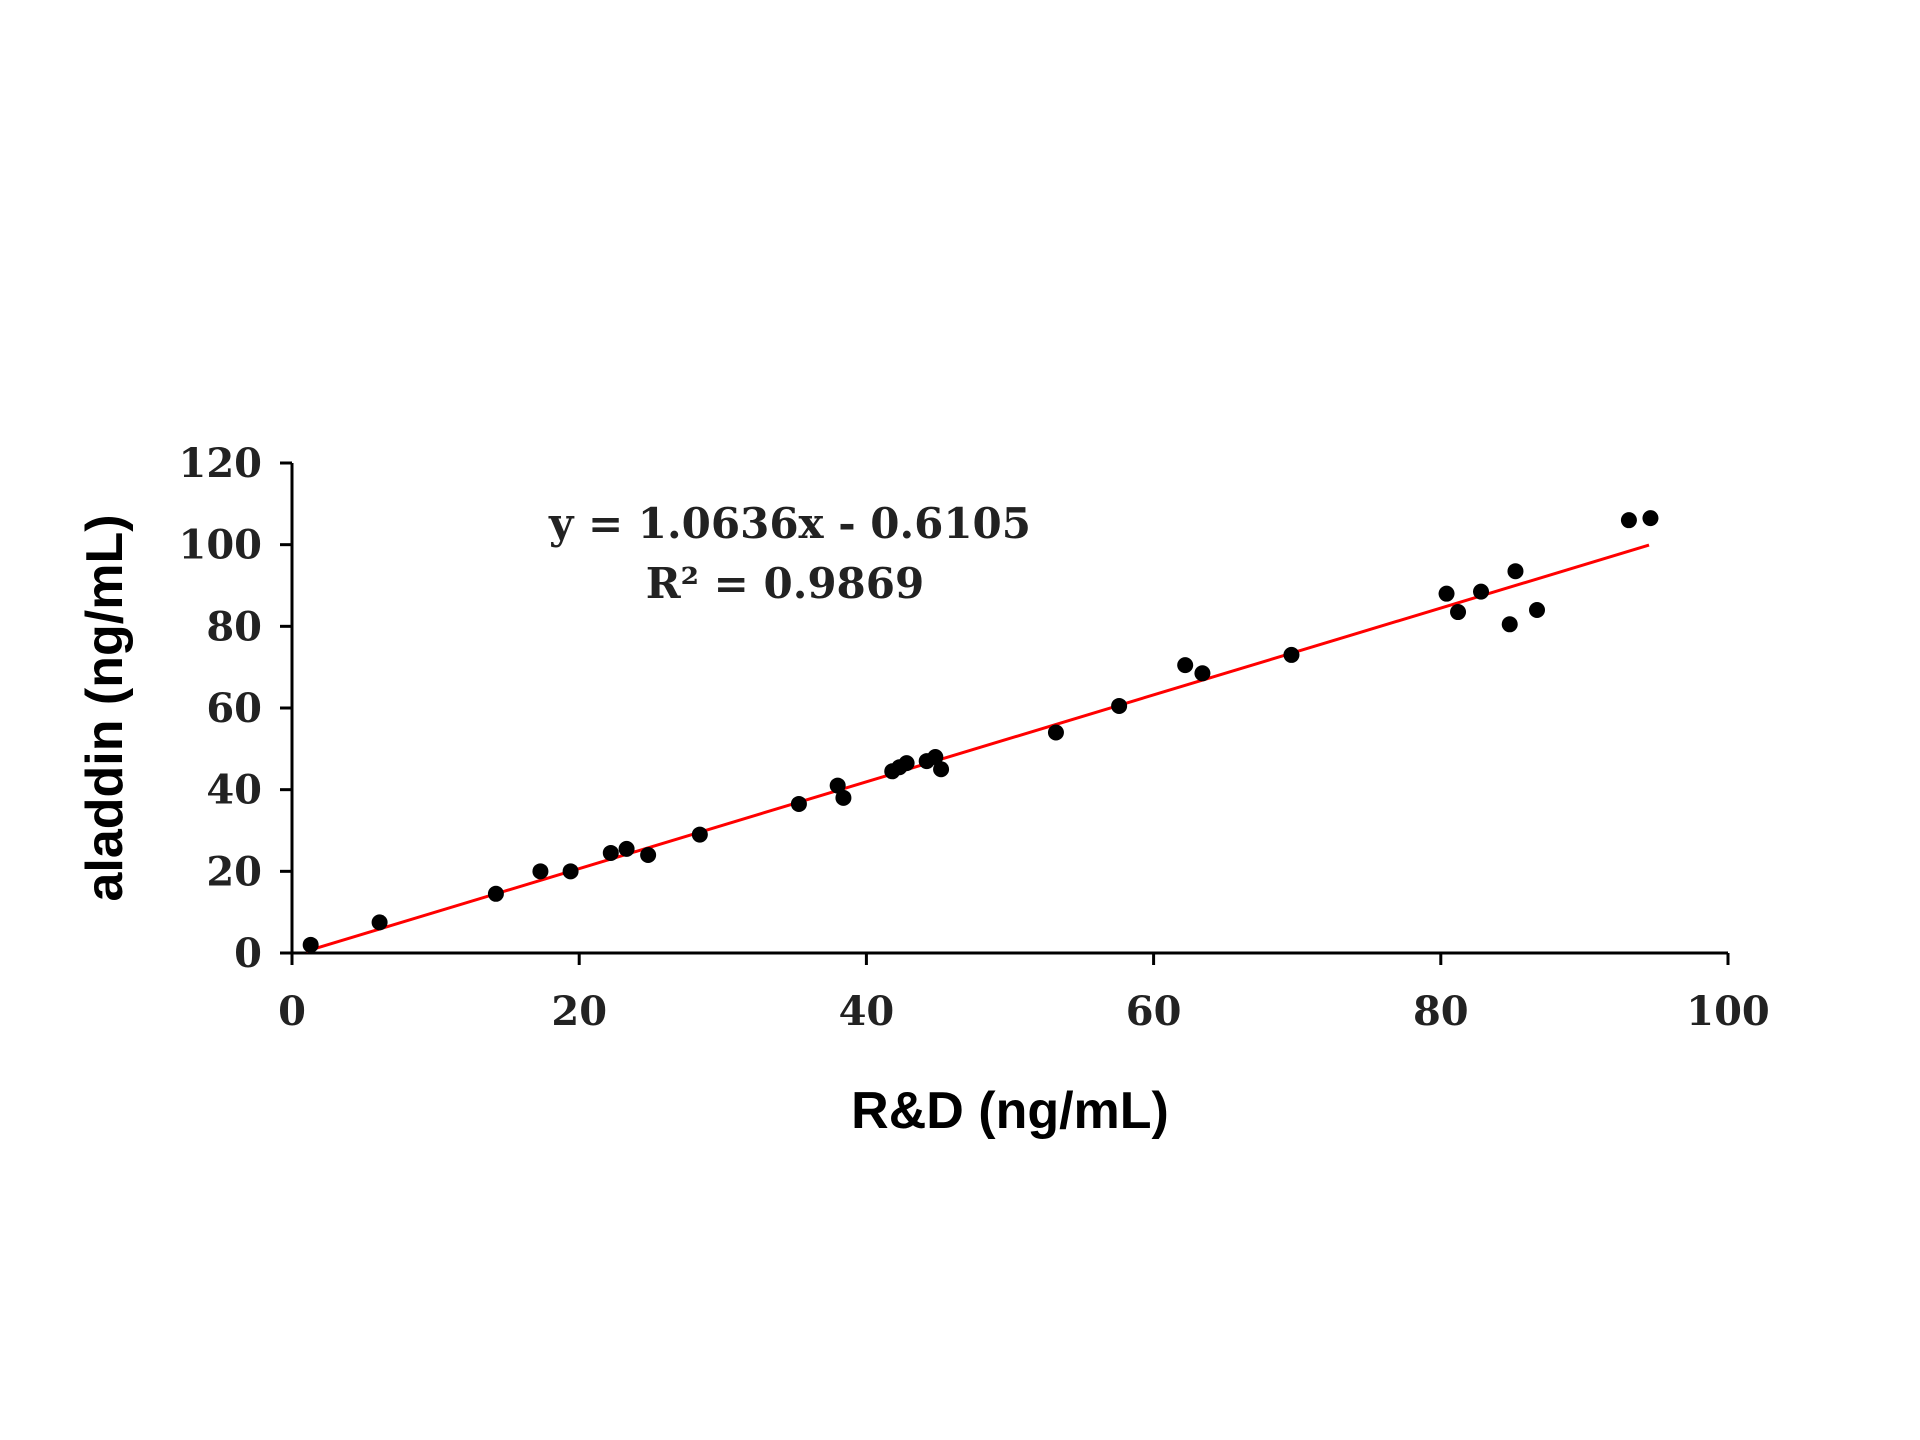 The width and height of the screenshot is (1920, 1440). Describe the element at coordinates (234, 790) in the screenshot. I see `y-tick-label: 40` at that location.